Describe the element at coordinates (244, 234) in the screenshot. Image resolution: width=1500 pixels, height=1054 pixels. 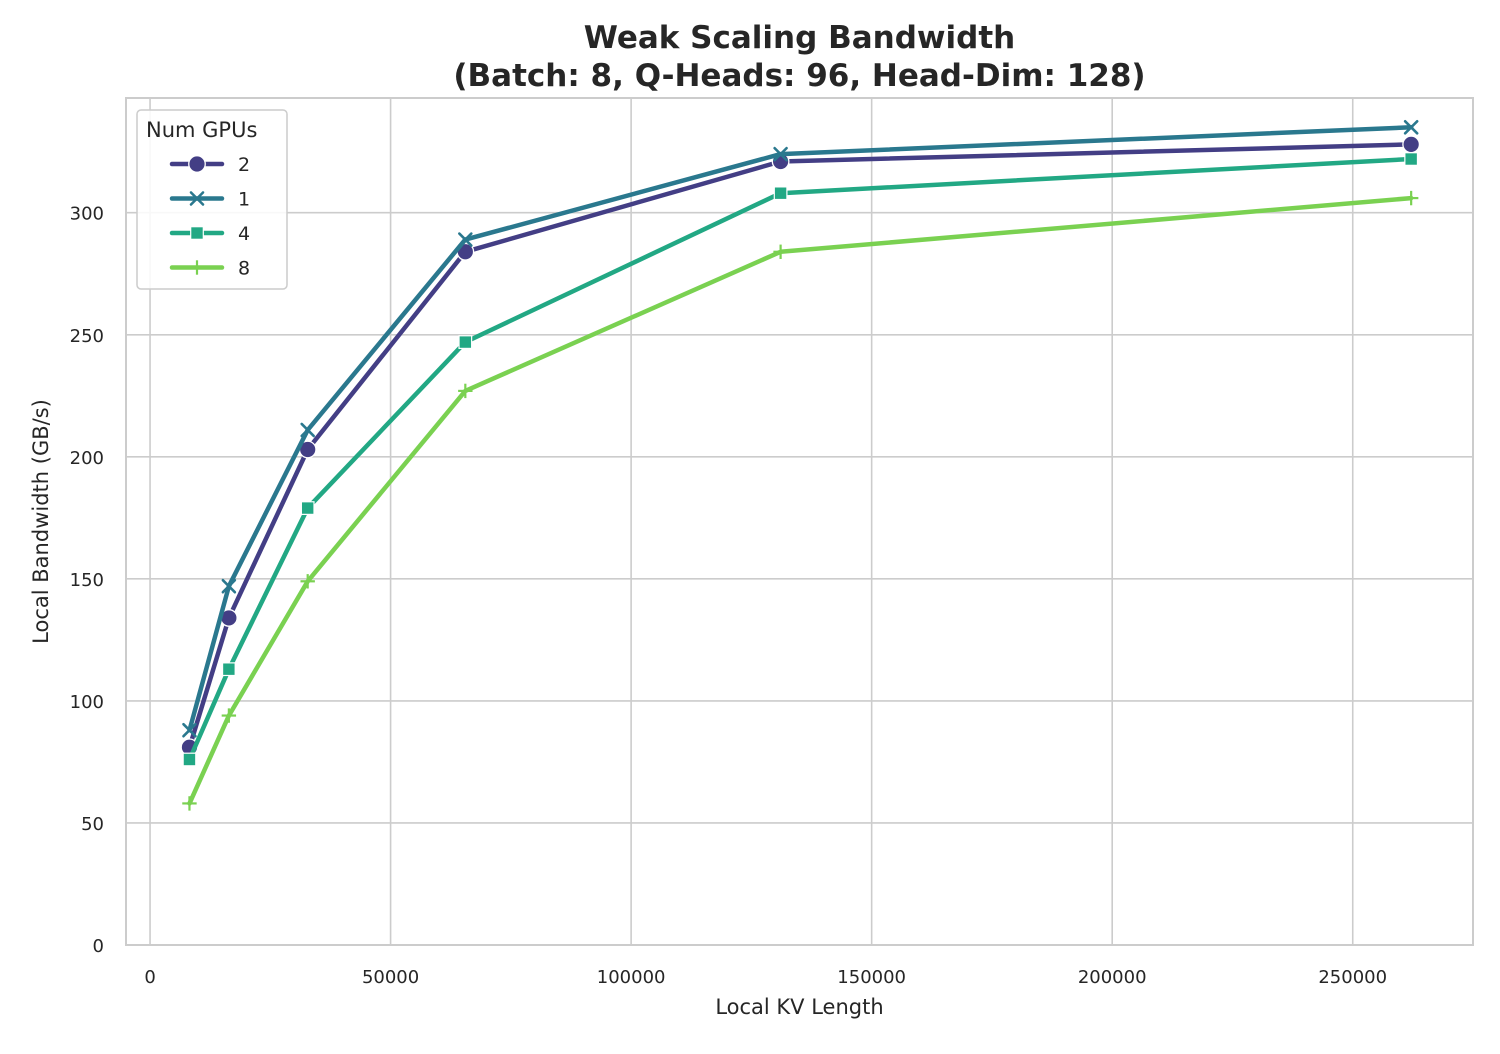
I see `legend-label: 4` at that location.